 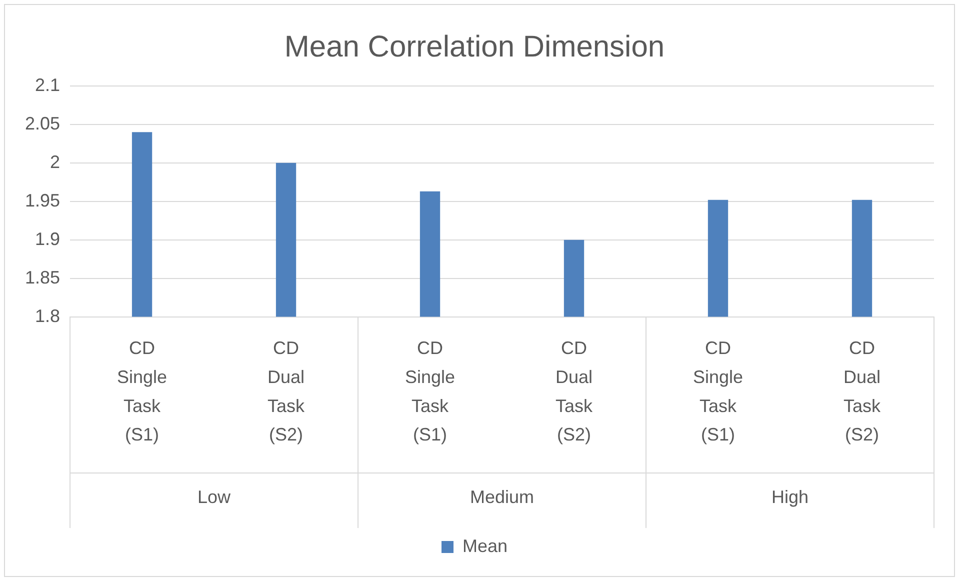 What do you see at coordinates (42, 277) in the screenshot?
I see `y-tick-label: 1.85` at bounding box center [42, 277].